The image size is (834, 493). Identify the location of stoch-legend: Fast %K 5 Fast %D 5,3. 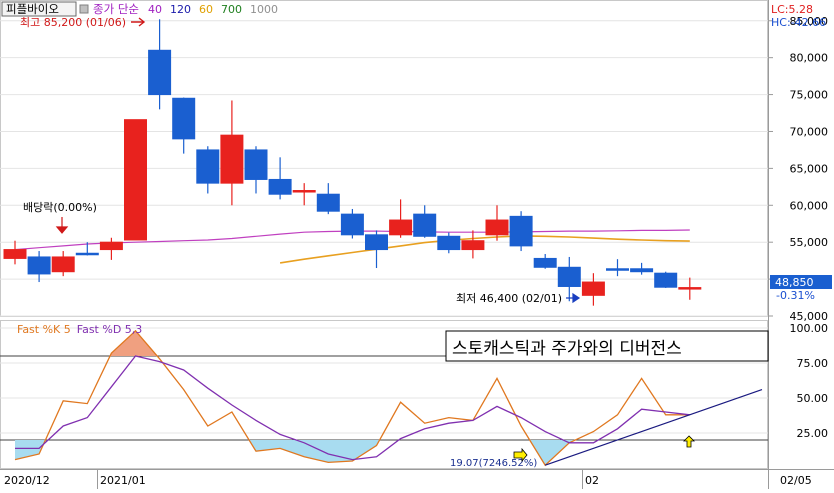
(79, 329).